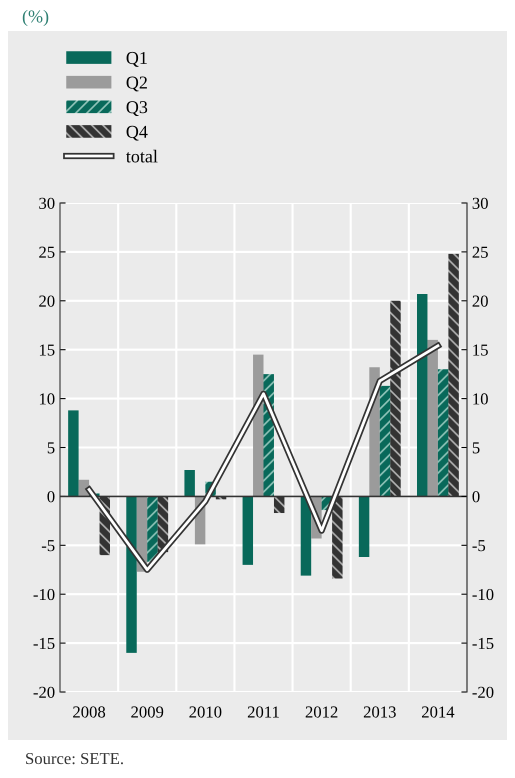 This screenshot has height=778, width=515. I want to click on y-tick-label: -10, so click(44, 594).